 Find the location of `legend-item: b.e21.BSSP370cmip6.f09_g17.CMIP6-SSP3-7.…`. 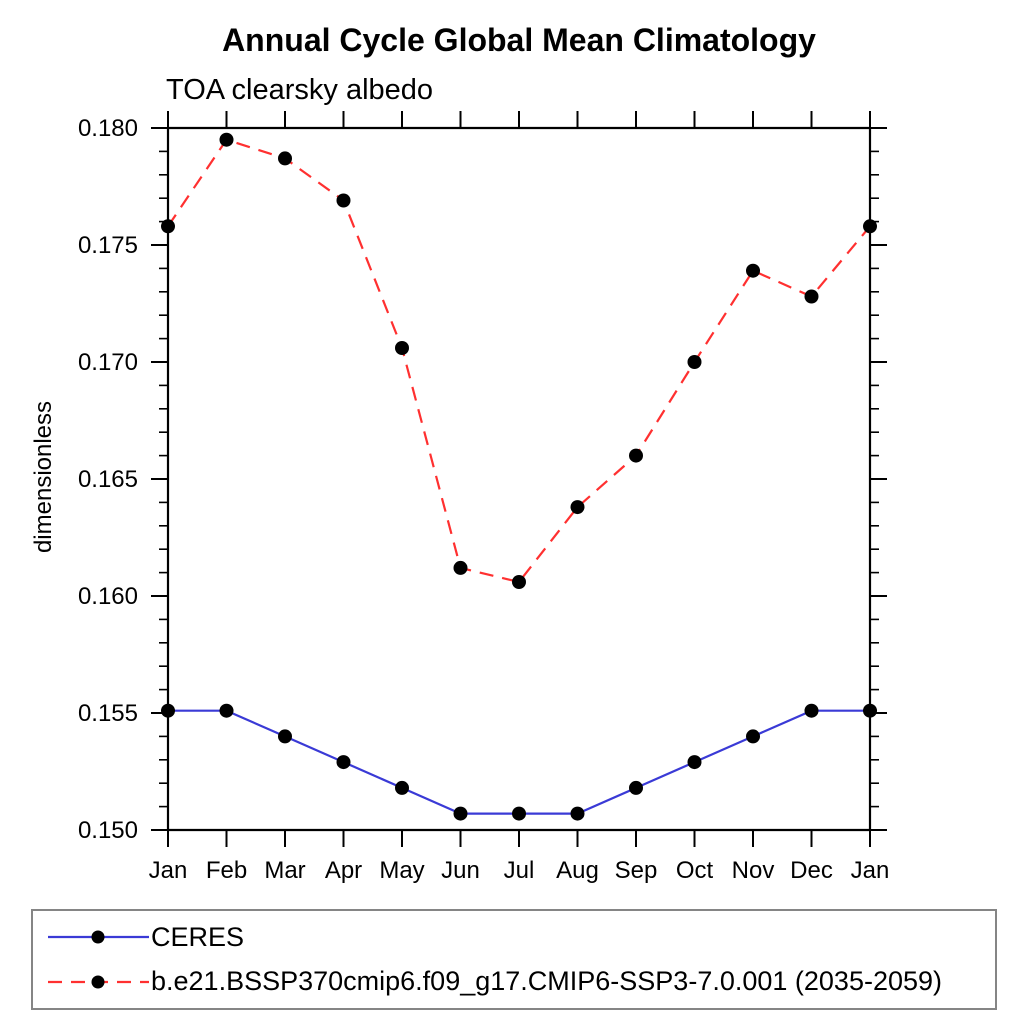

legend-item: b.e21.BSSP370cmip6.f09_g17.CMIP6-SSP3-7.… is located at coordinates (514, 982).